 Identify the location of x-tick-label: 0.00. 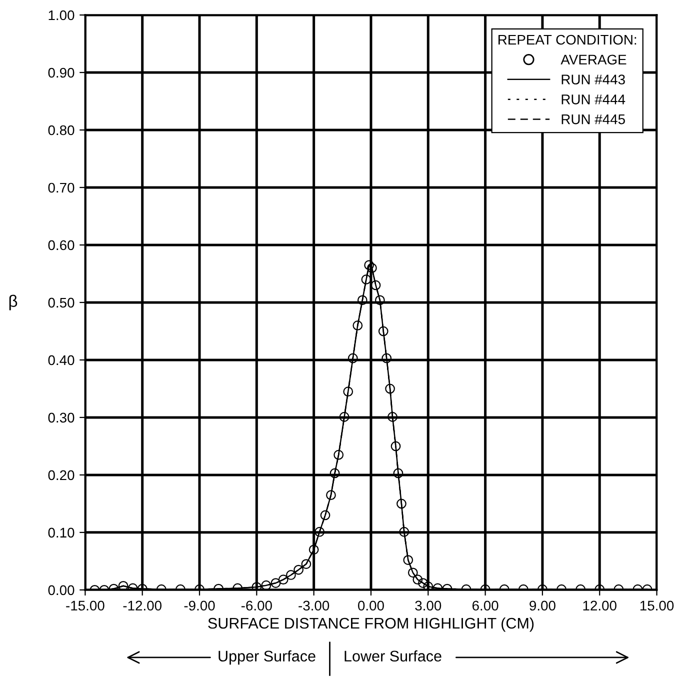
(371, 605).